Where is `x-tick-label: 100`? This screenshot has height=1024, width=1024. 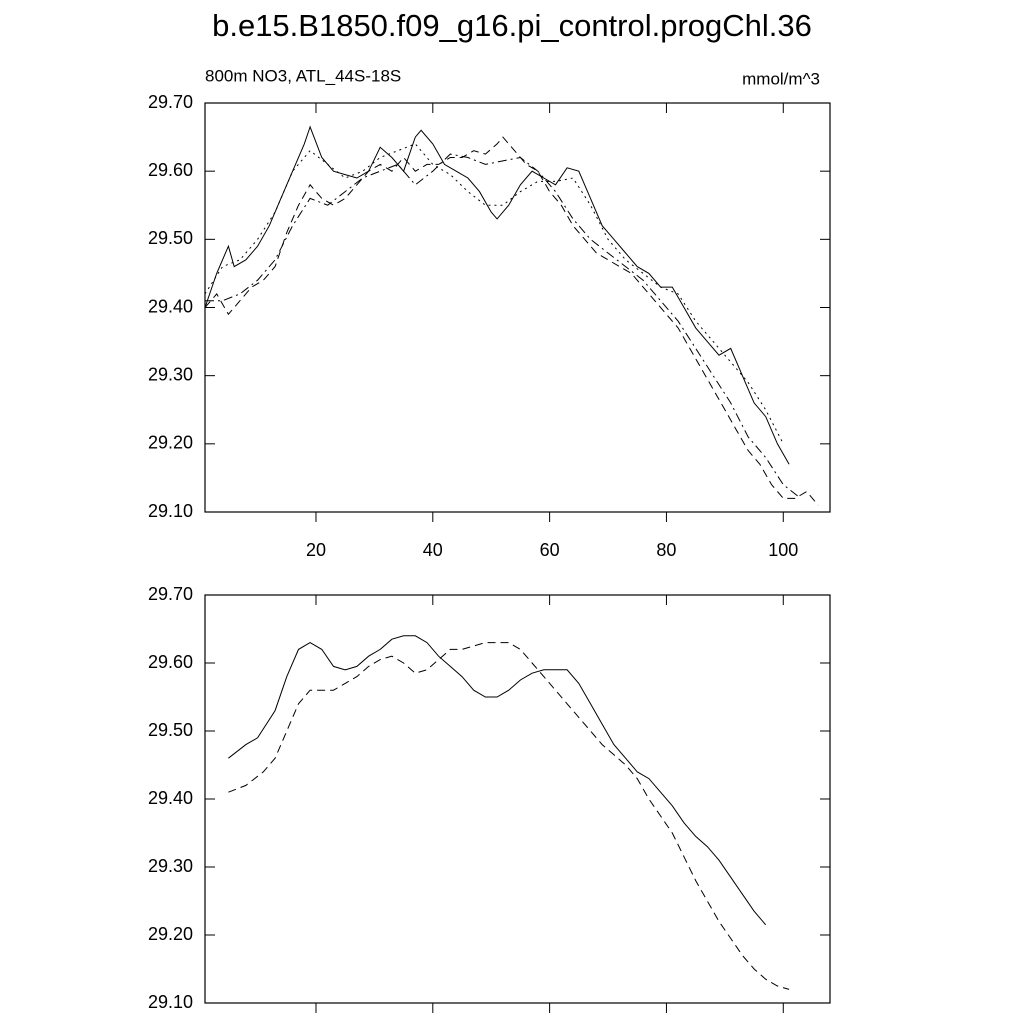 x-tick-label: 100 is located at coordinates (783, 550).